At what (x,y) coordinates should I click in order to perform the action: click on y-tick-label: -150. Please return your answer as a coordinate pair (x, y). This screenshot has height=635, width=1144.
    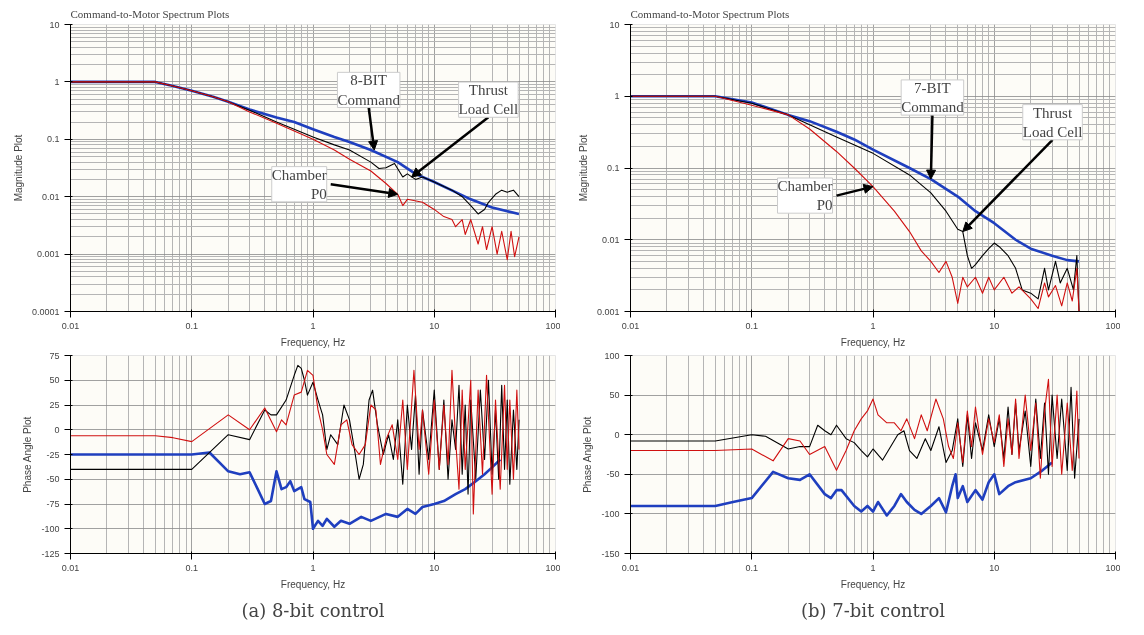
    Looking at the image, I should click on (610, 553).